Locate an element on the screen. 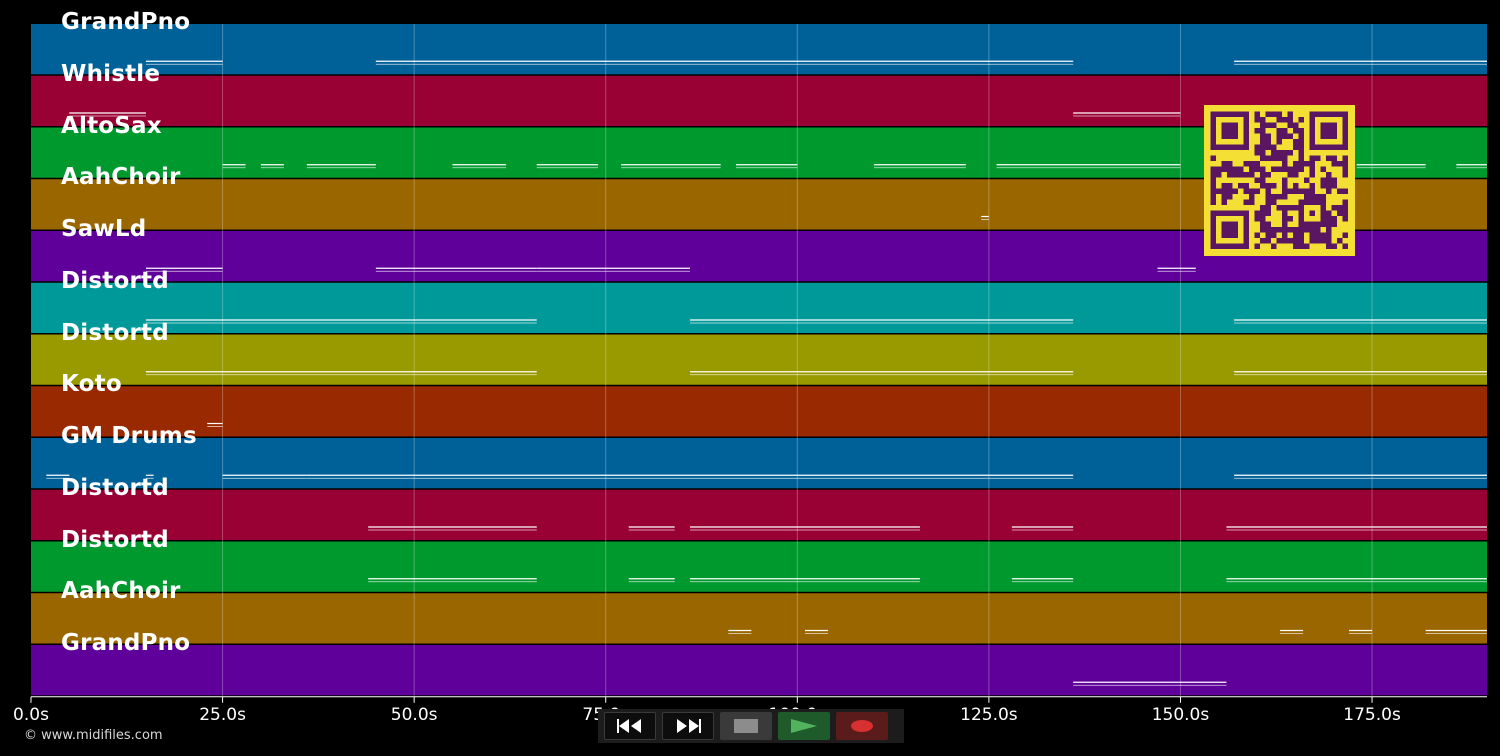 This screenshot has width=1500, height=756. stop-button is located at coordinates (746, 726).